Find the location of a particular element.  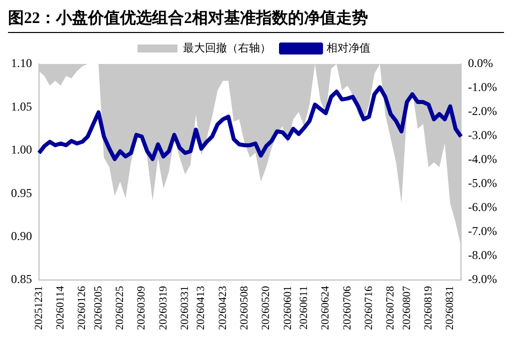

x-tick-label: 20260624 is located at coordinates (326, 308).